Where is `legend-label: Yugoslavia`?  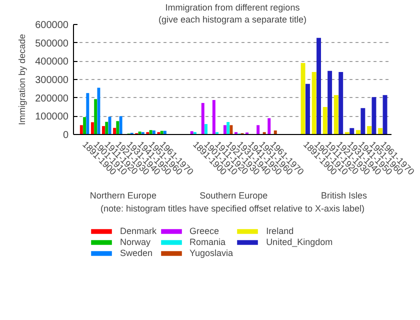
legend-label: Yugoslavia is located at coordinates (212, 253).